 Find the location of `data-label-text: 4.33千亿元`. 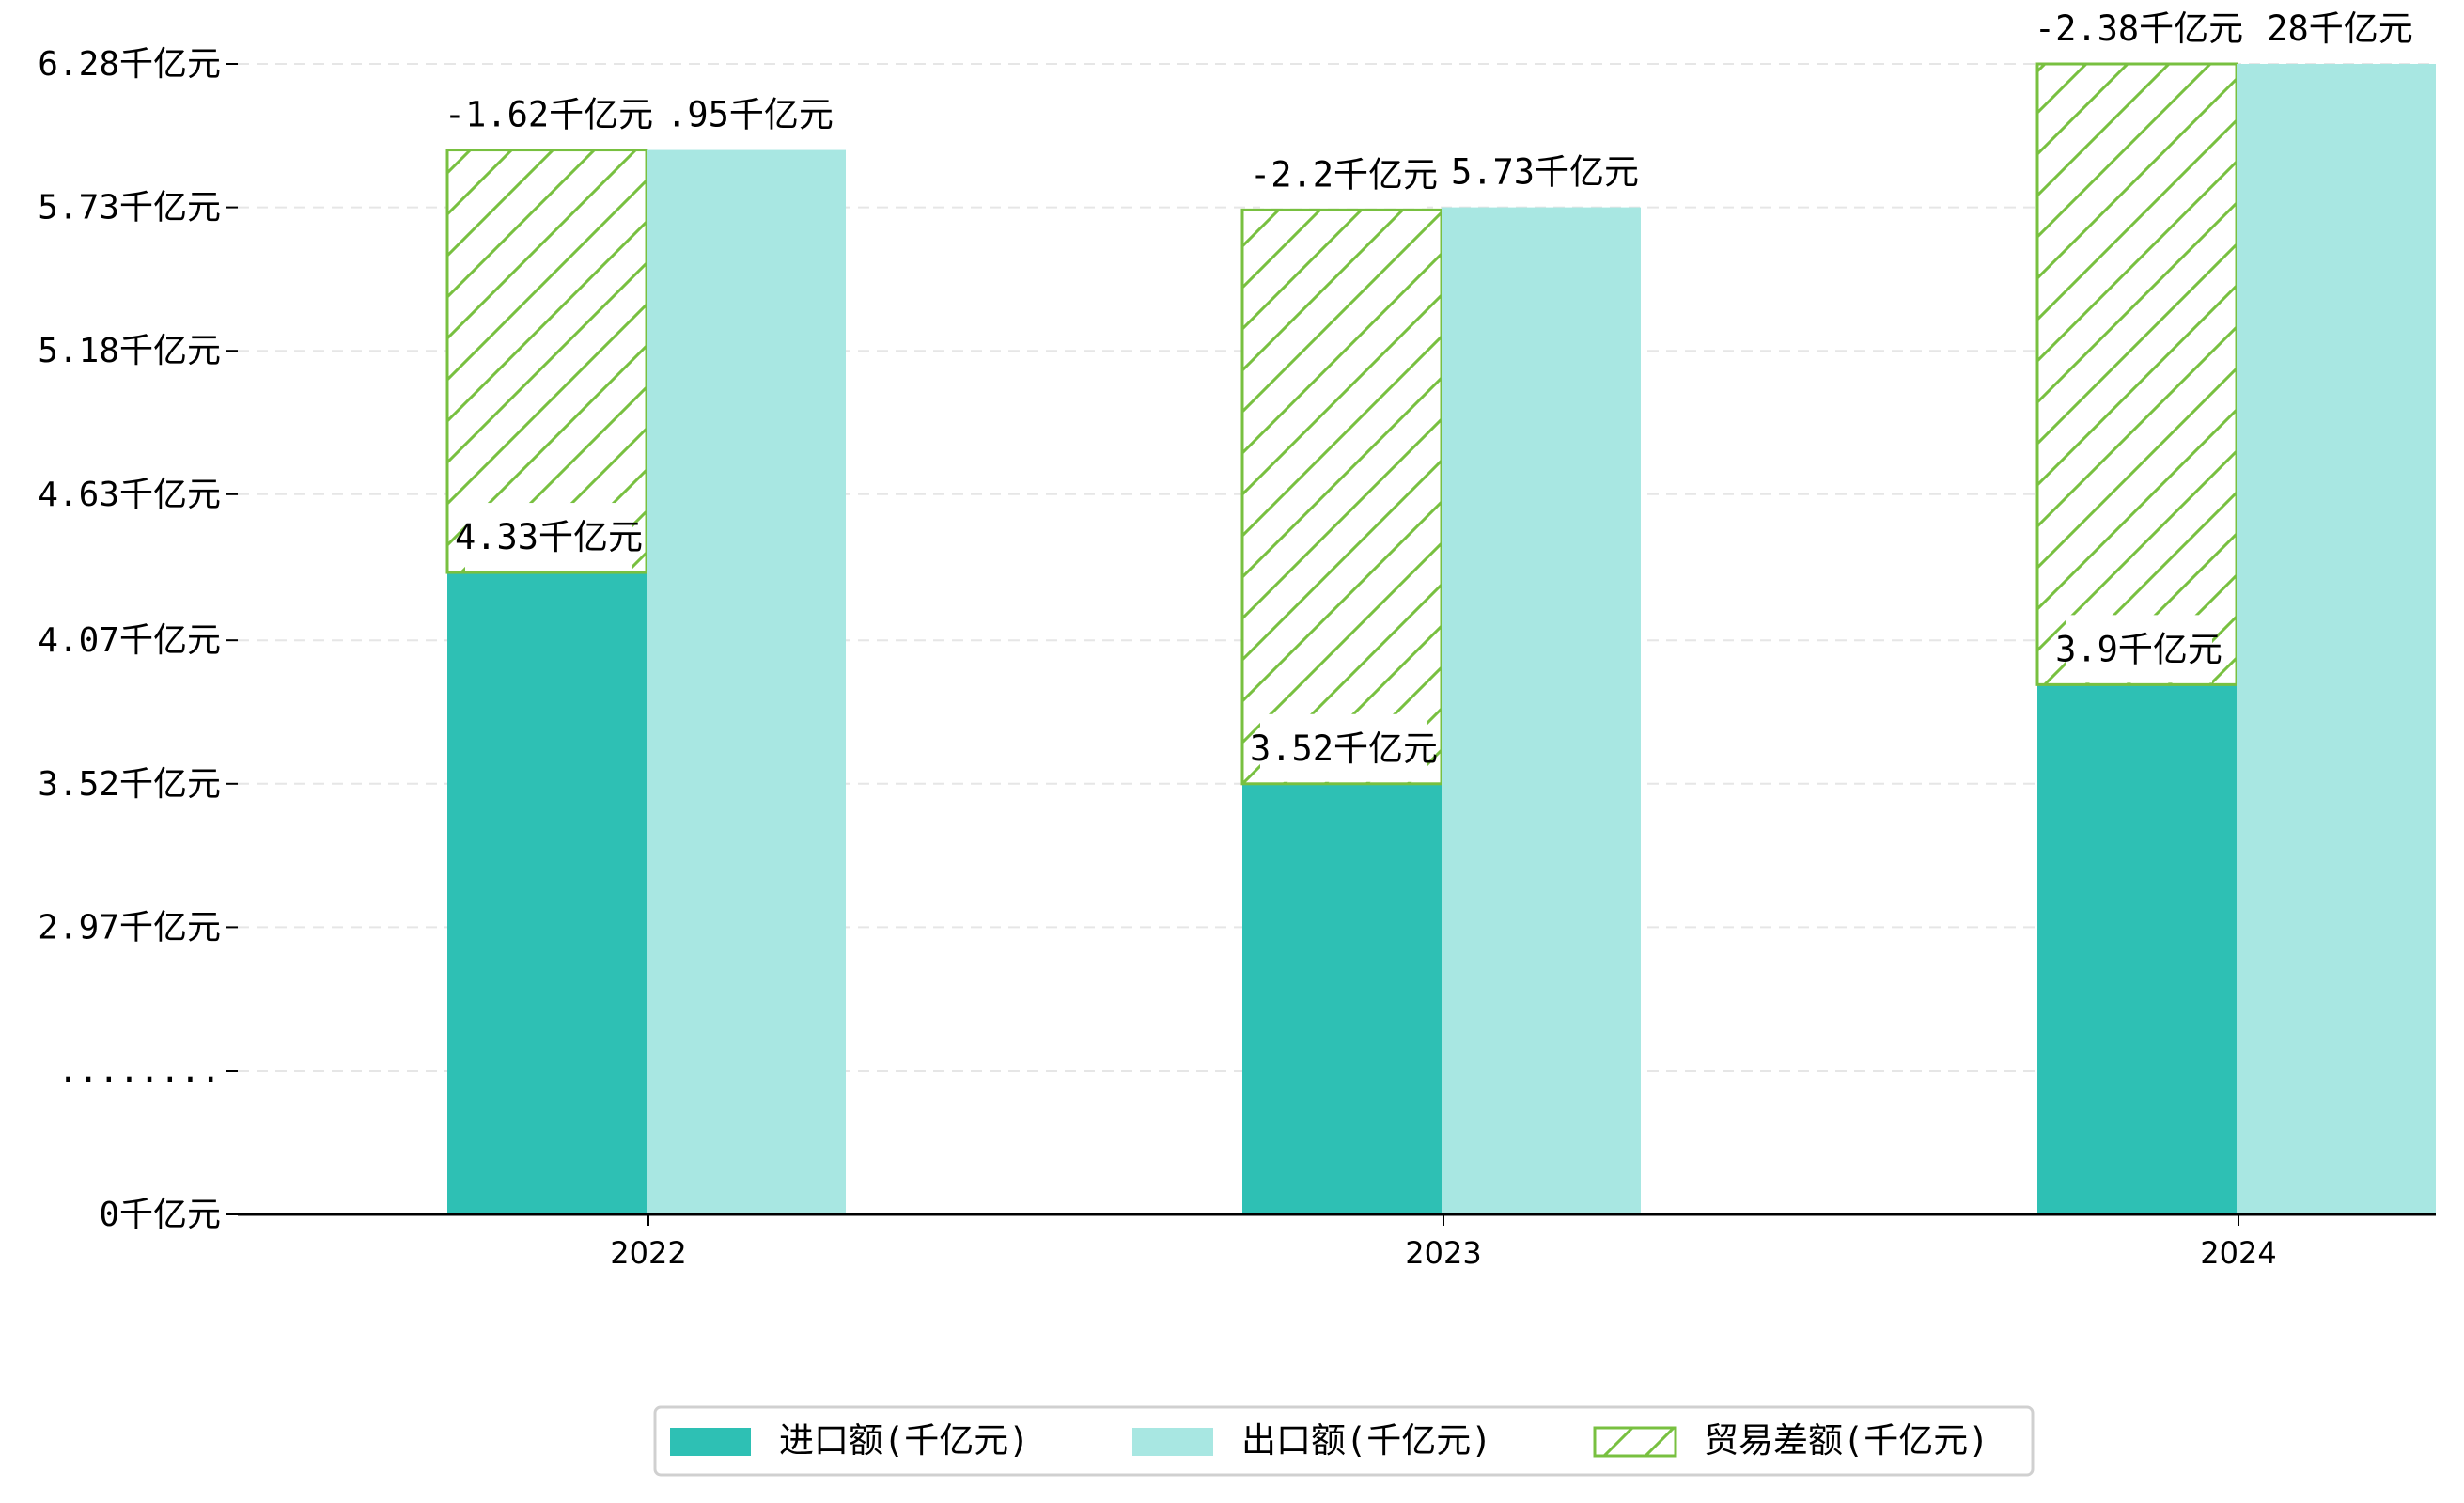

data-label-text: 4.33千亿元 is located at coordinates (549, 537).